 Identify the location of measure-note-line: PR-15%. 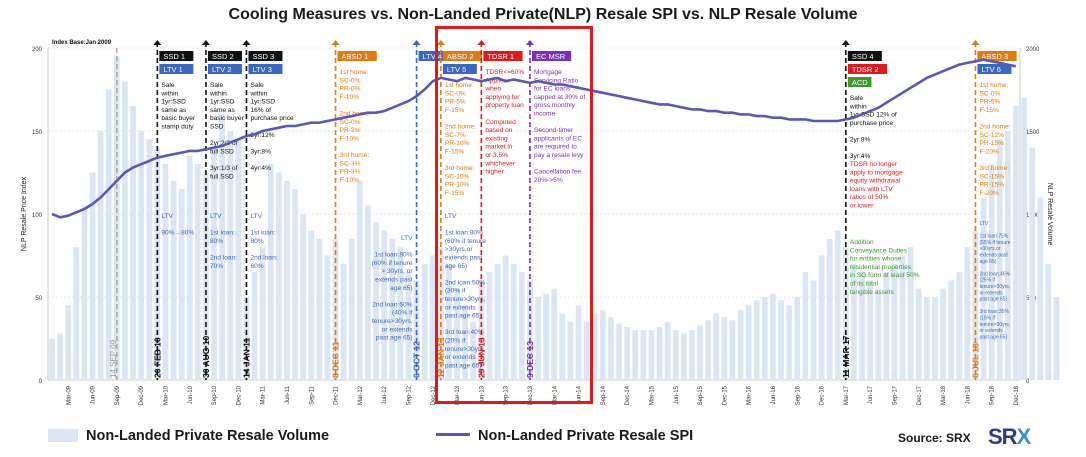
(991, 185).